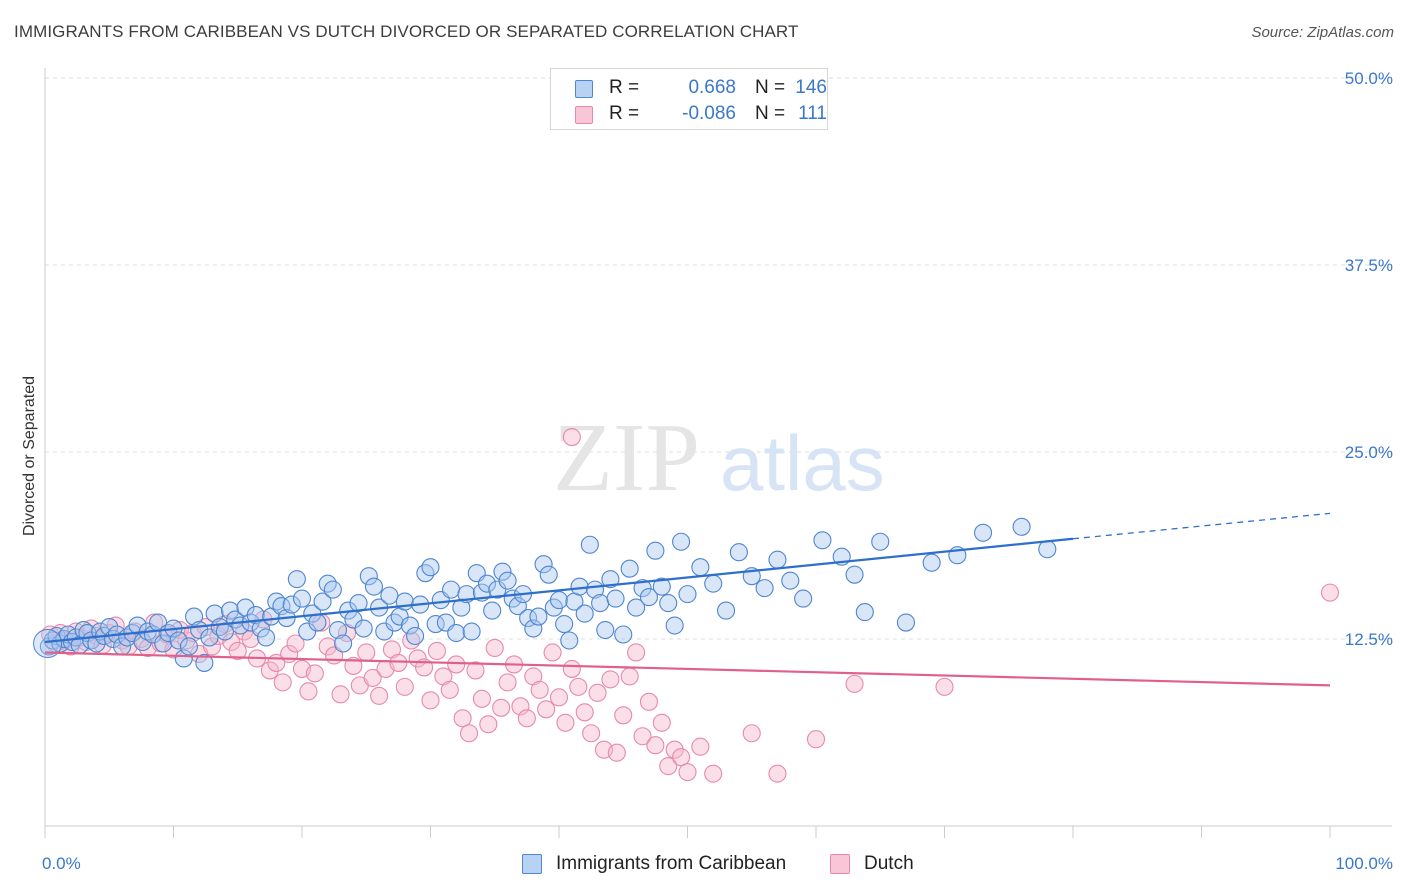 Image resolution: width=1406 pixels, height=892 pixels. I want to click on caribbean-trend-line, so click(559, 590).